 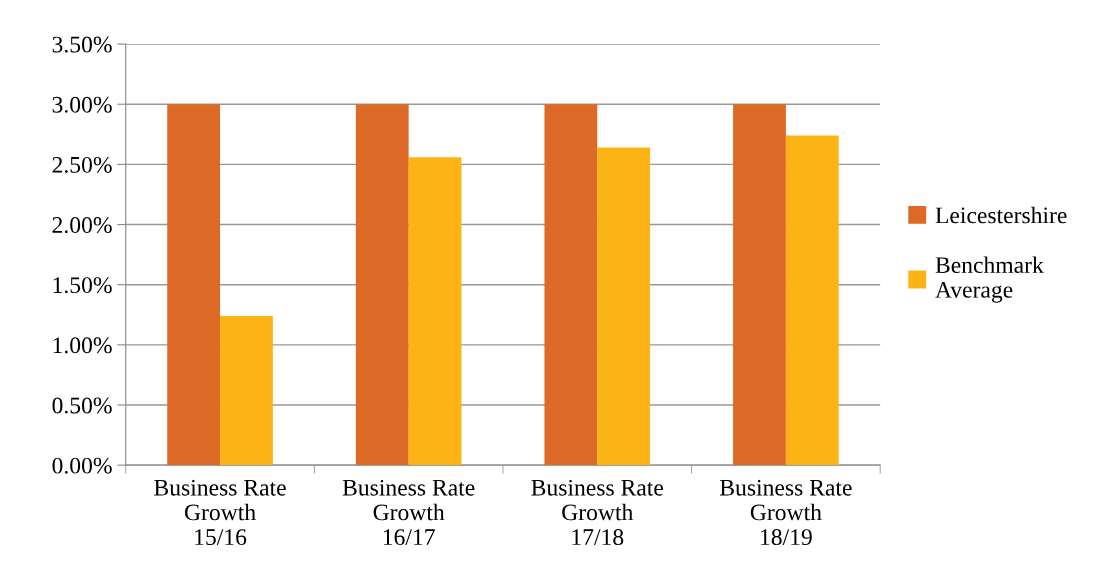 I want to click on y-tick-label: 2.00%, so click(x=82, y=225).